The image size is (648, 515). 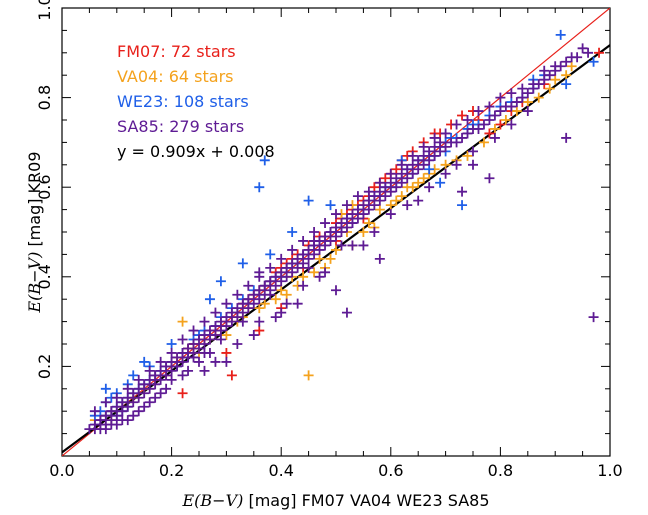 I want to click on y-tick-label: 0.4, so click(x=44, y=276).